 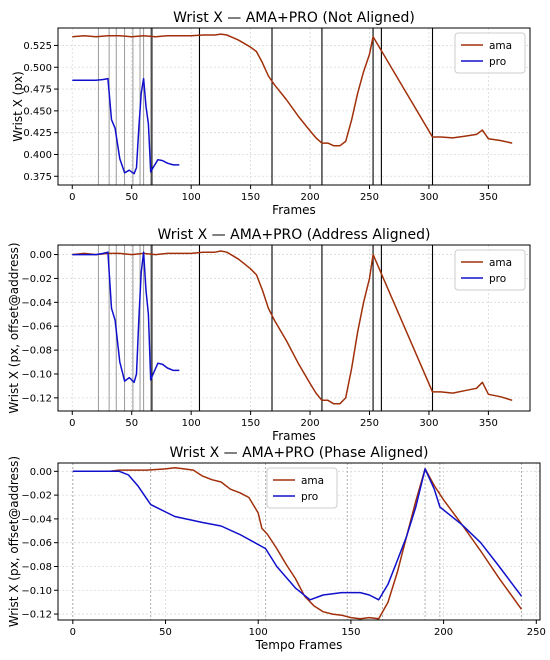 I want to click on y-tick-label: 0.525, so click(x=37, y=46).